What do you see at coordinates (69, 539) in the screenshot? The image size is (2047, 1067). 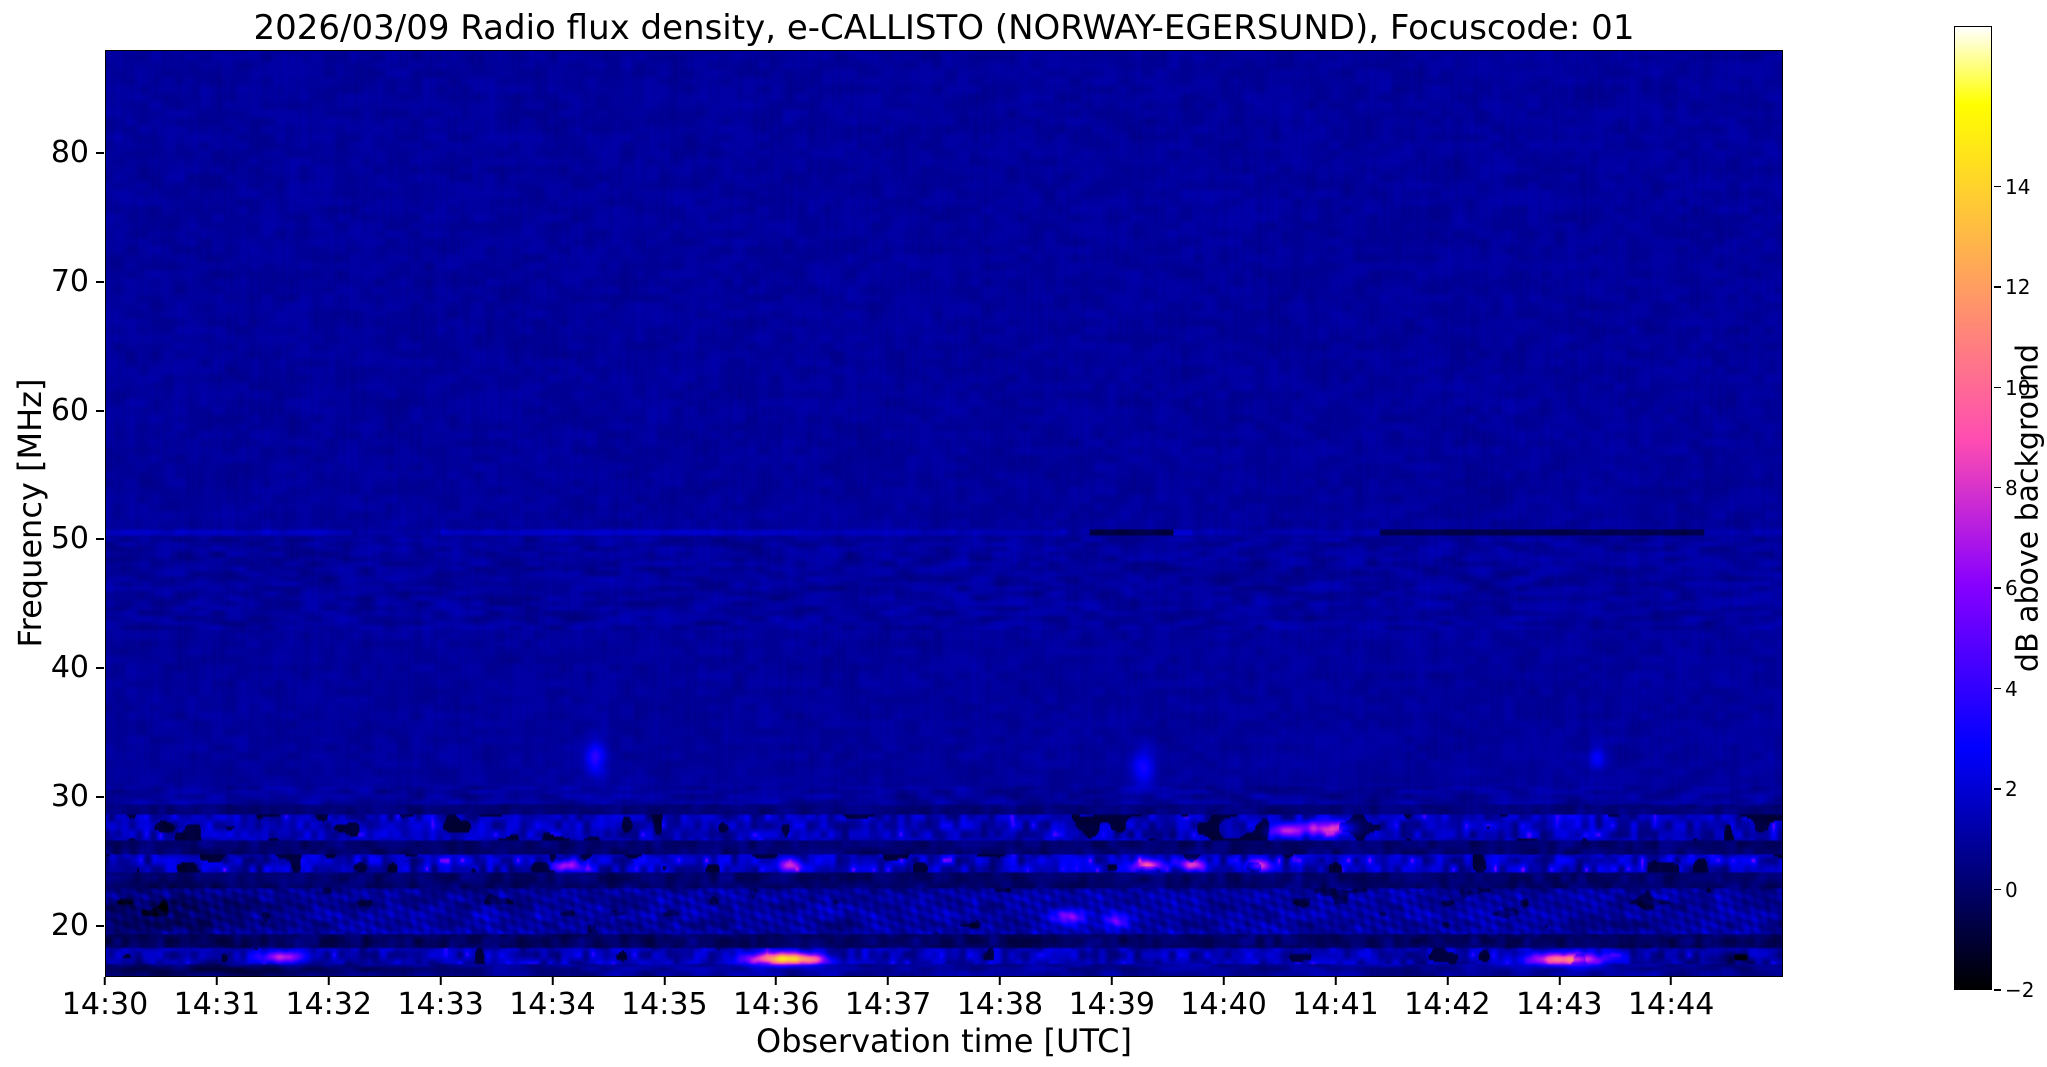 I see `y-tick-label: 50` at bounding box center [69, 539].